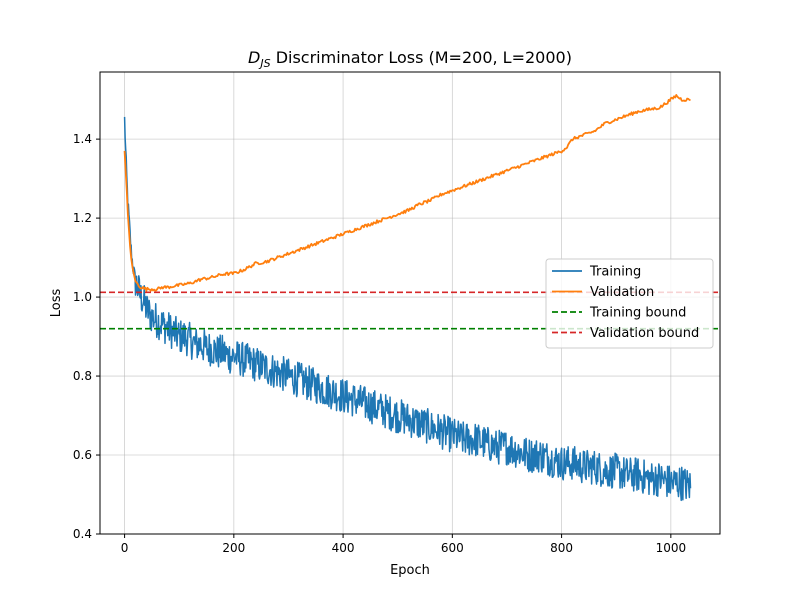 The height and width of the screenshot is (600, 800). Describe the element at coordinates (82, 455) in the screenshot. I see `y-tick-label: 0.6` at that location.